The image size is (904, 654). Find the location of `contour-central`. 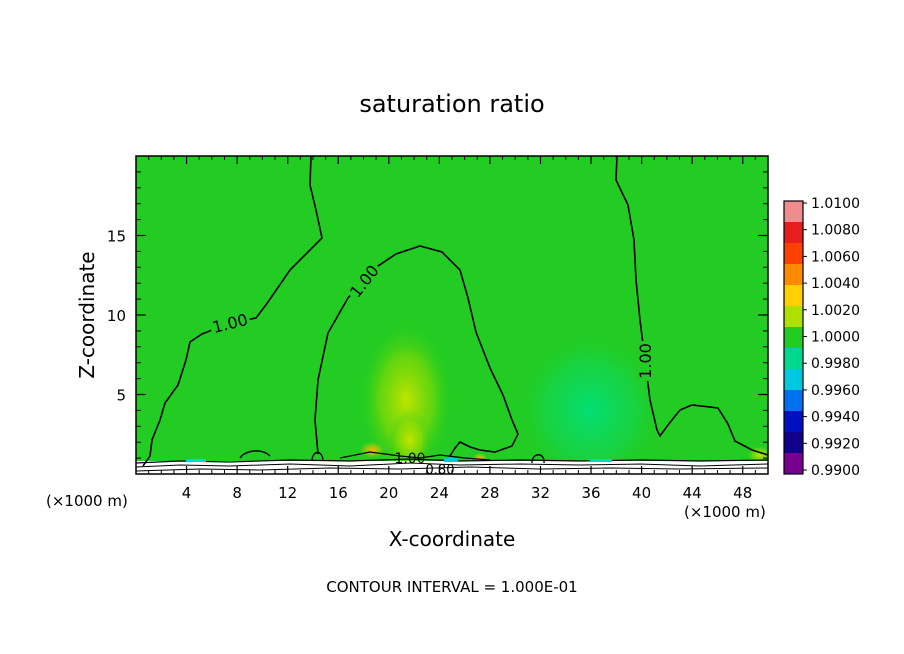

contour-central is located at coordinates (416, 351).